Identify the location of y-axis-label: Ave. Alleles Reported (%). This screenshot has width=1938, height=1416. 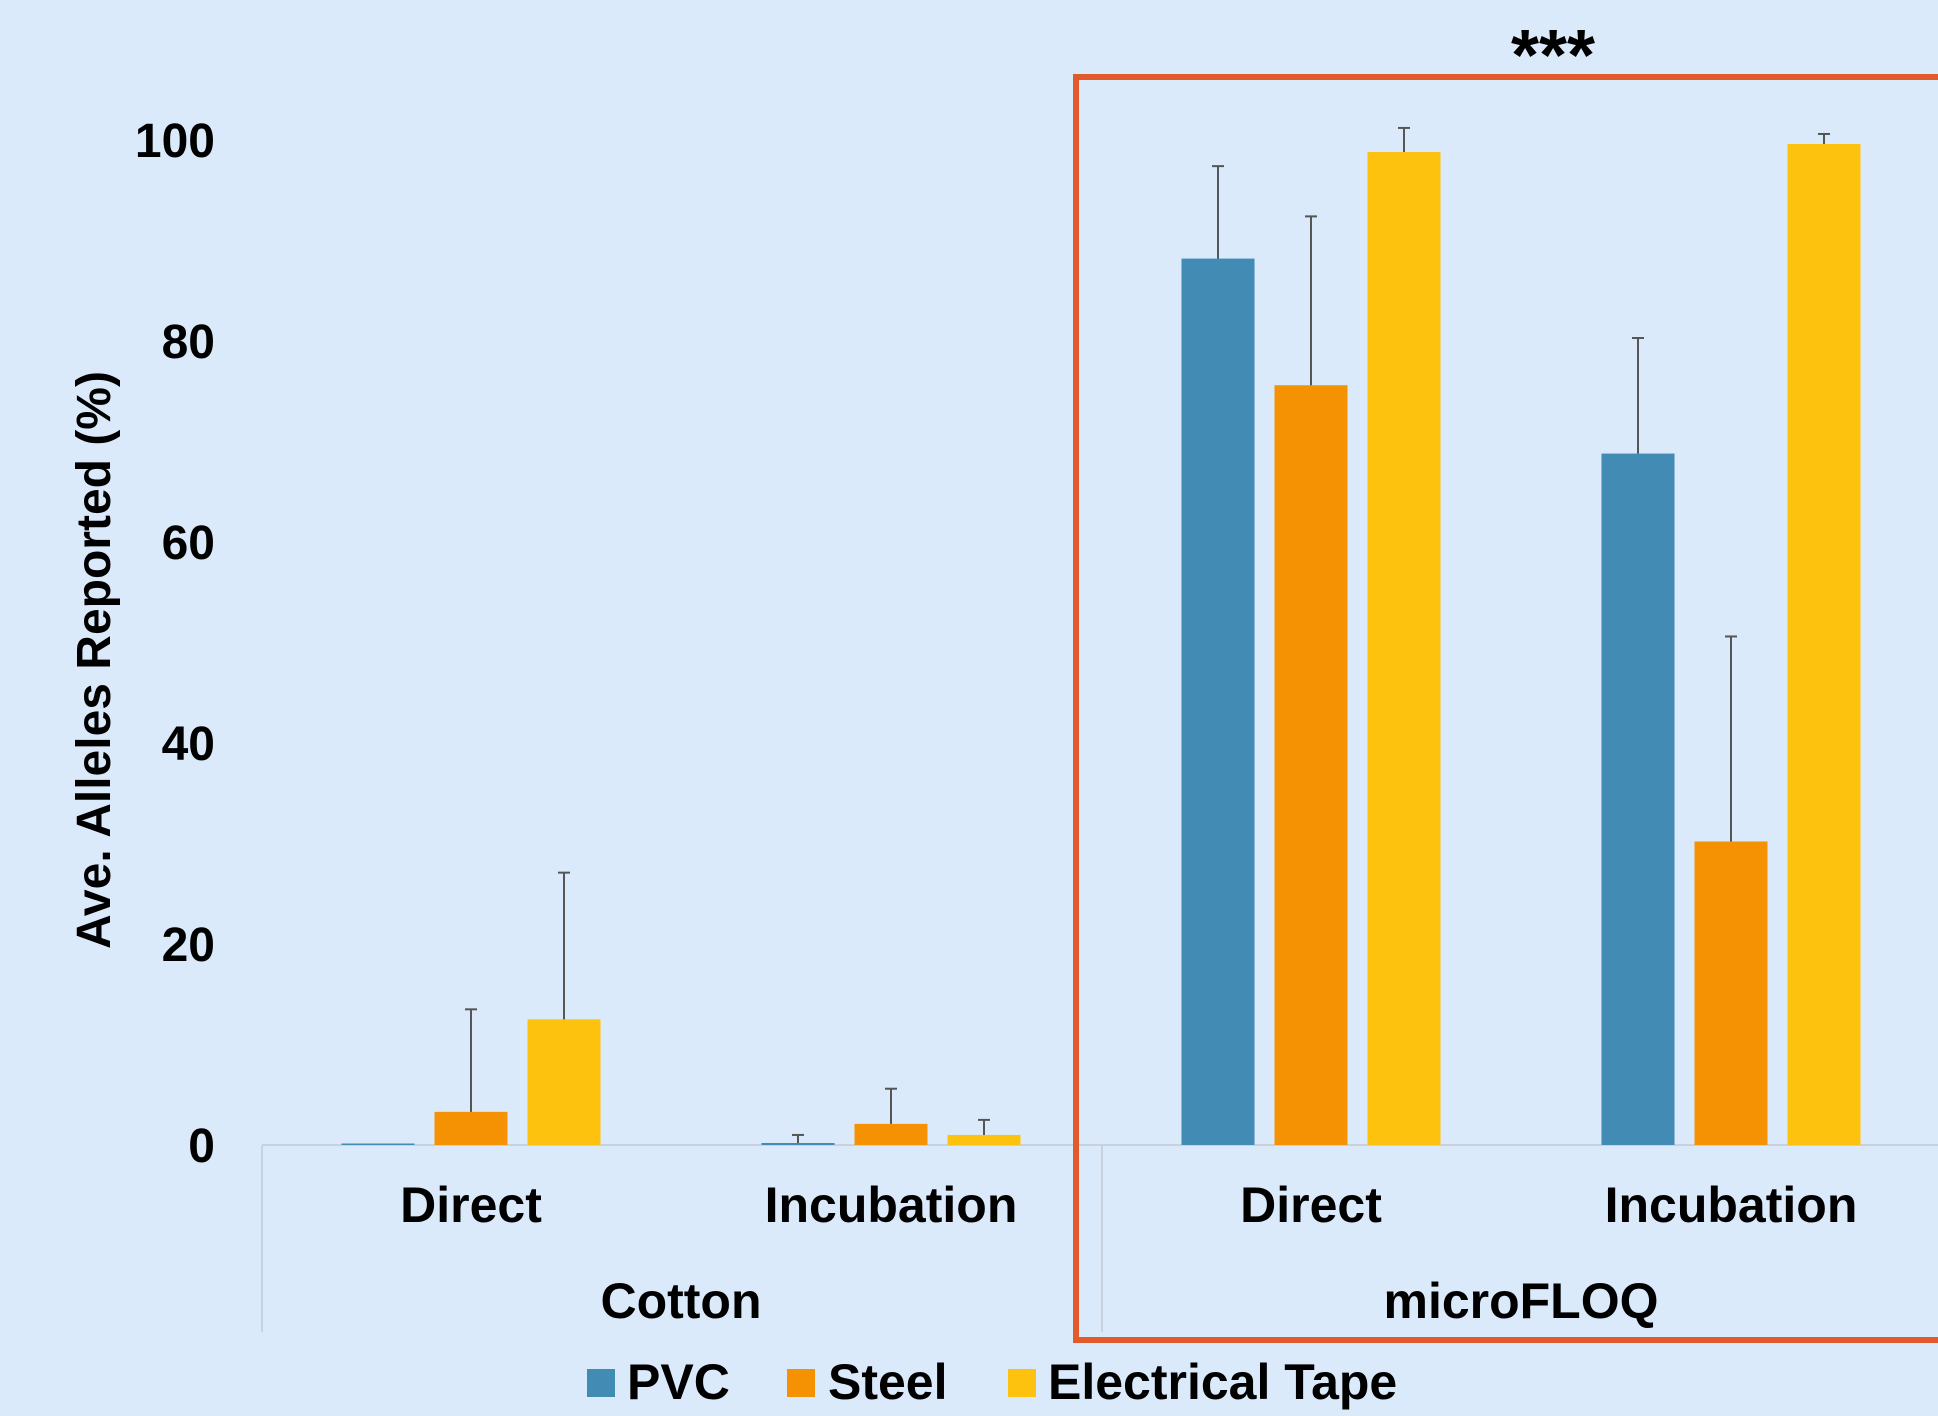
(94, 660).